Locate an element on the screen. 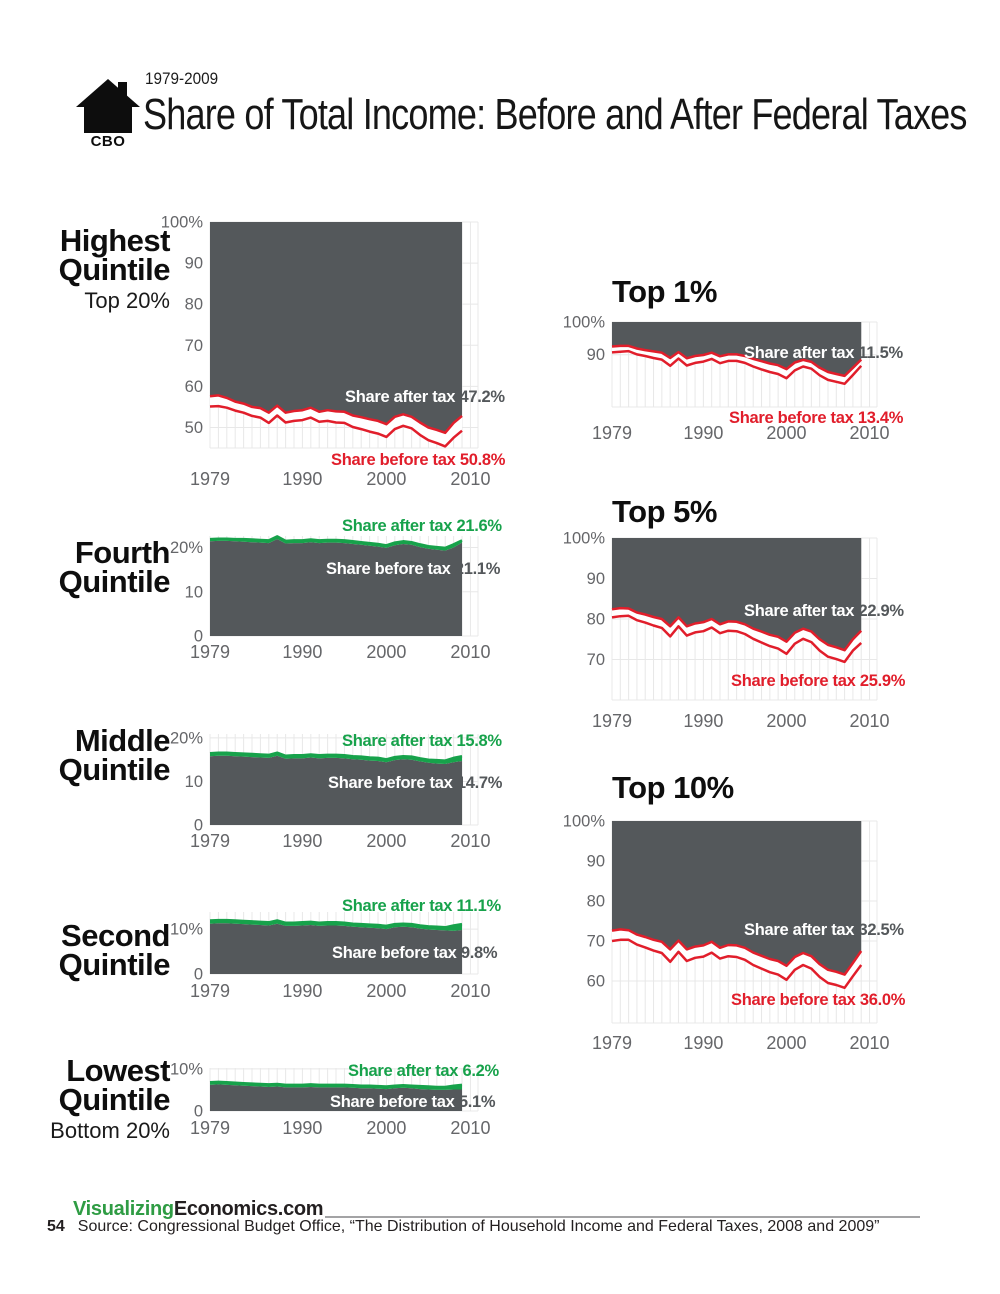  cbo-logo-label: CBO is located at coordinates (108, 141).